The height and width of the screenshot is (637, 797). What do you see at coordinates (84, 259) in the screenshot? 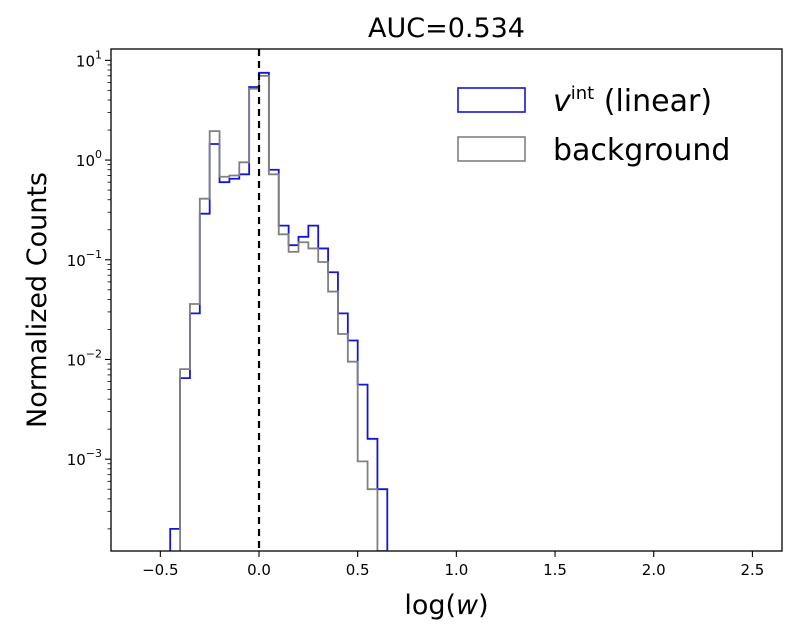
I see `y-tick-label: 10⁻¹` at bounding box center [84, 259].